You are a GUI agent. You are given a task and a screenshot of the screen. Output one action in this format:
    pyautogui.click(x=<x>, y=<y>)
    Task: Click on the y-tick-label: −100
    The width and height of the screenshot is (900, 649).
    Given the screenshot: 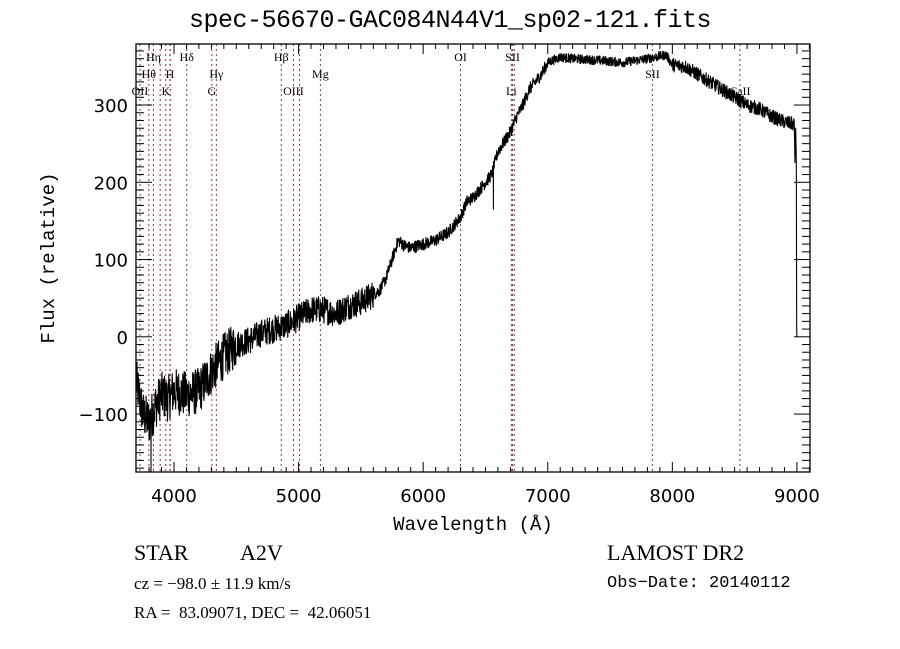 What is the action you would take?
    pyautogui.click(x=103, y=415)
    